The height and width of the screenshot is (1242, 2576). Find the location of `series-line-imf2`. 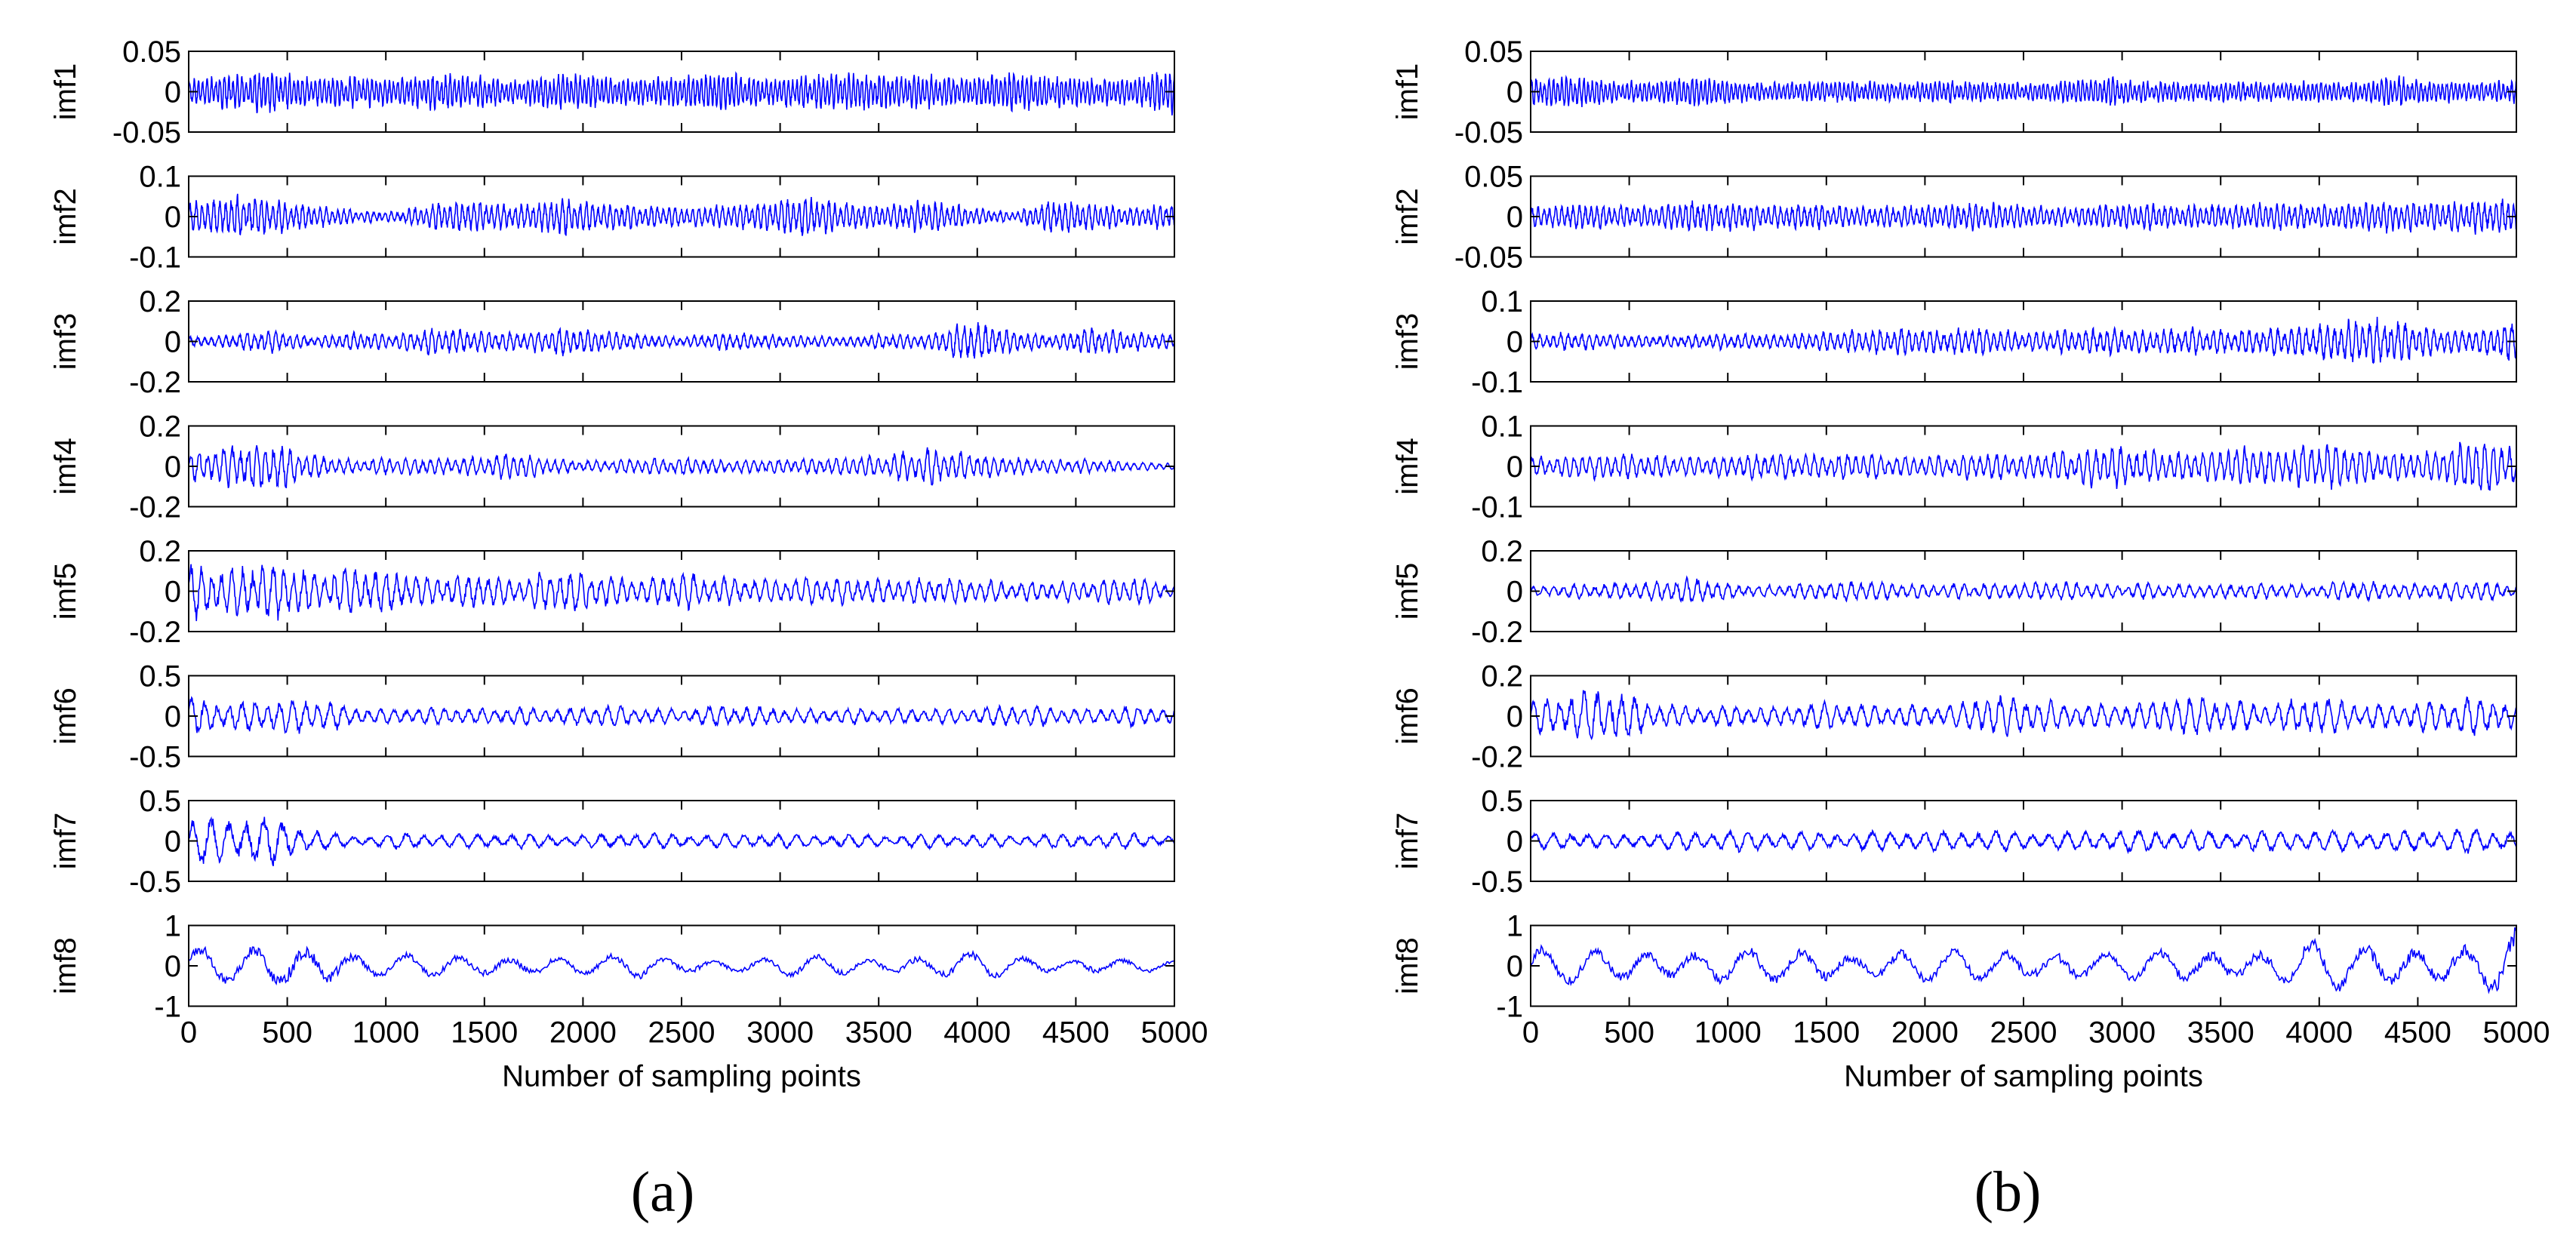

series-line-imf2 is located at coordinates (681, 214).